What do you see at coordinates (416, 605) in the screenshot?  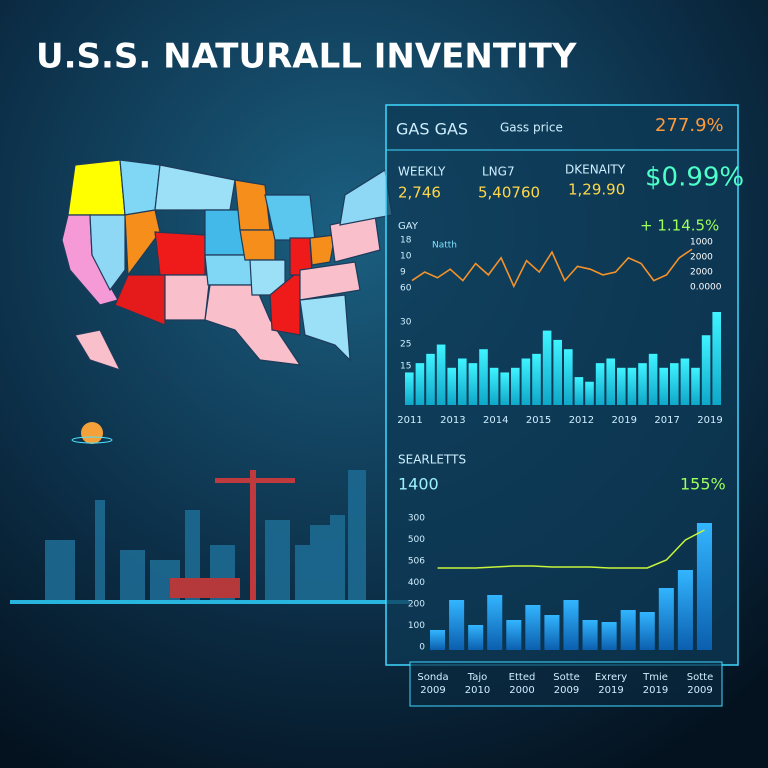 I see `y-label: 200` at bounding box center [416, 605].